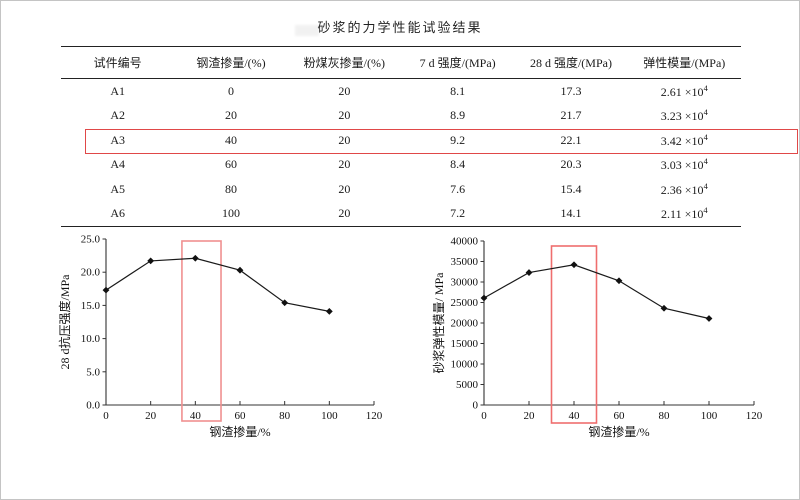  Describe the element at coordinates (400, 27) in the screenshot. I see `table-title: 砂浆的力学性能试验结果` at that location.